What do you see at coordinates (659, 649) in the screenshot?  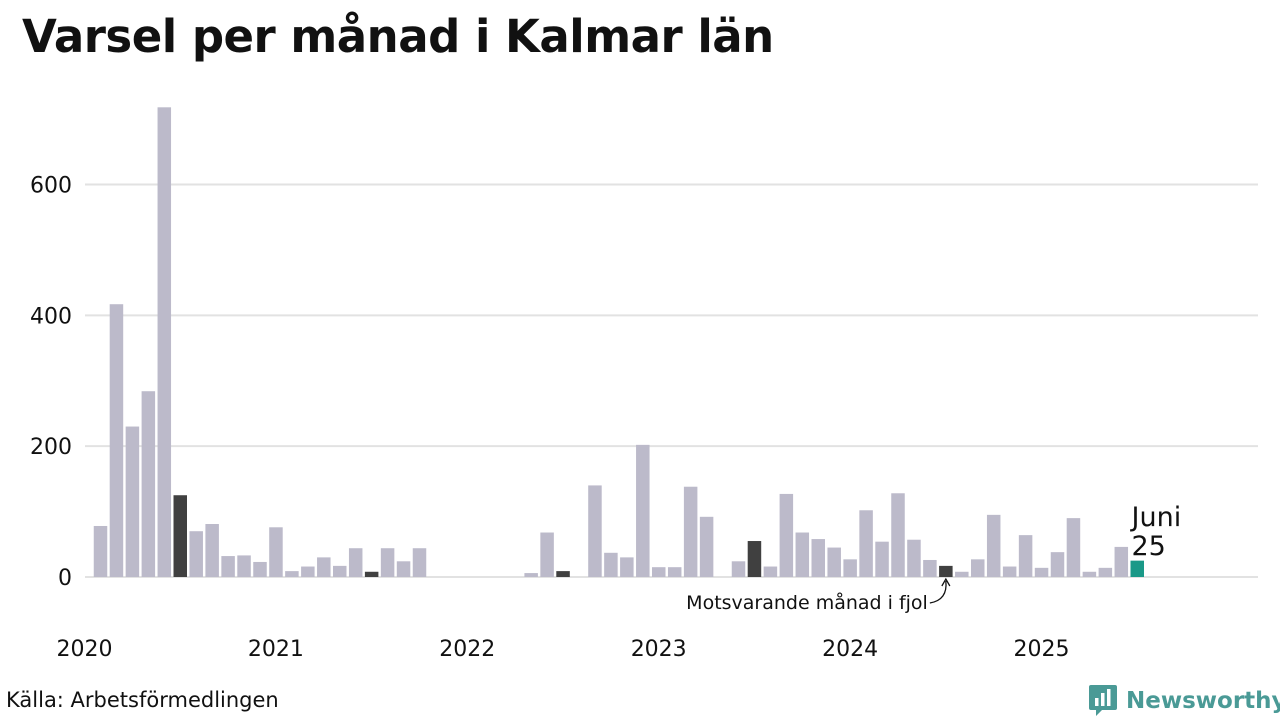 I see `x-tick-label: 2023` at bounding box center [659, 649].